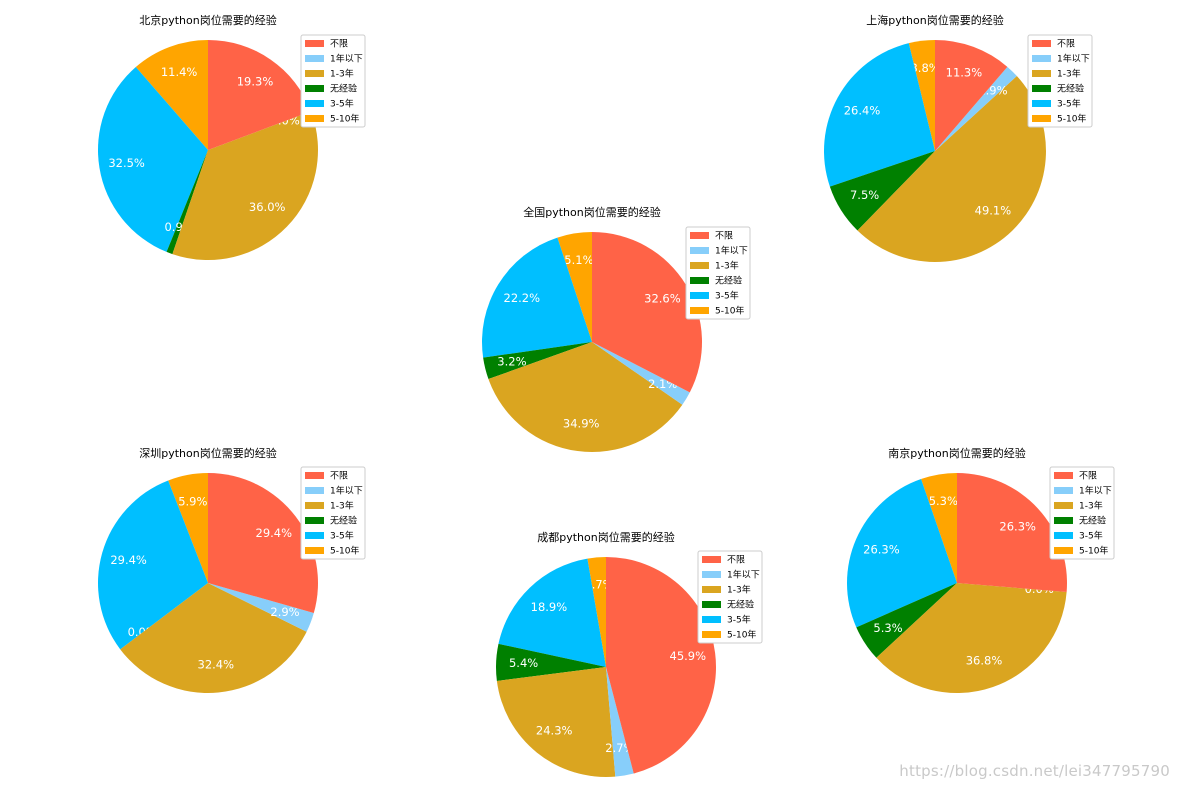 This screenshot has height=788, width=1180. Describe the element at coordinates (887, 628) in the screenshot. I see `slice-percent-label: 5.3%` at that location.